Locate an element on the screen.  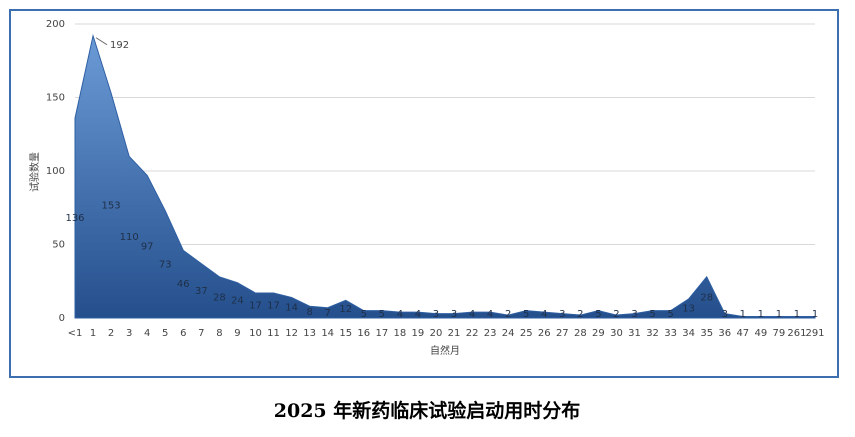
data-label: 110 is located at coordinates (129, 237).